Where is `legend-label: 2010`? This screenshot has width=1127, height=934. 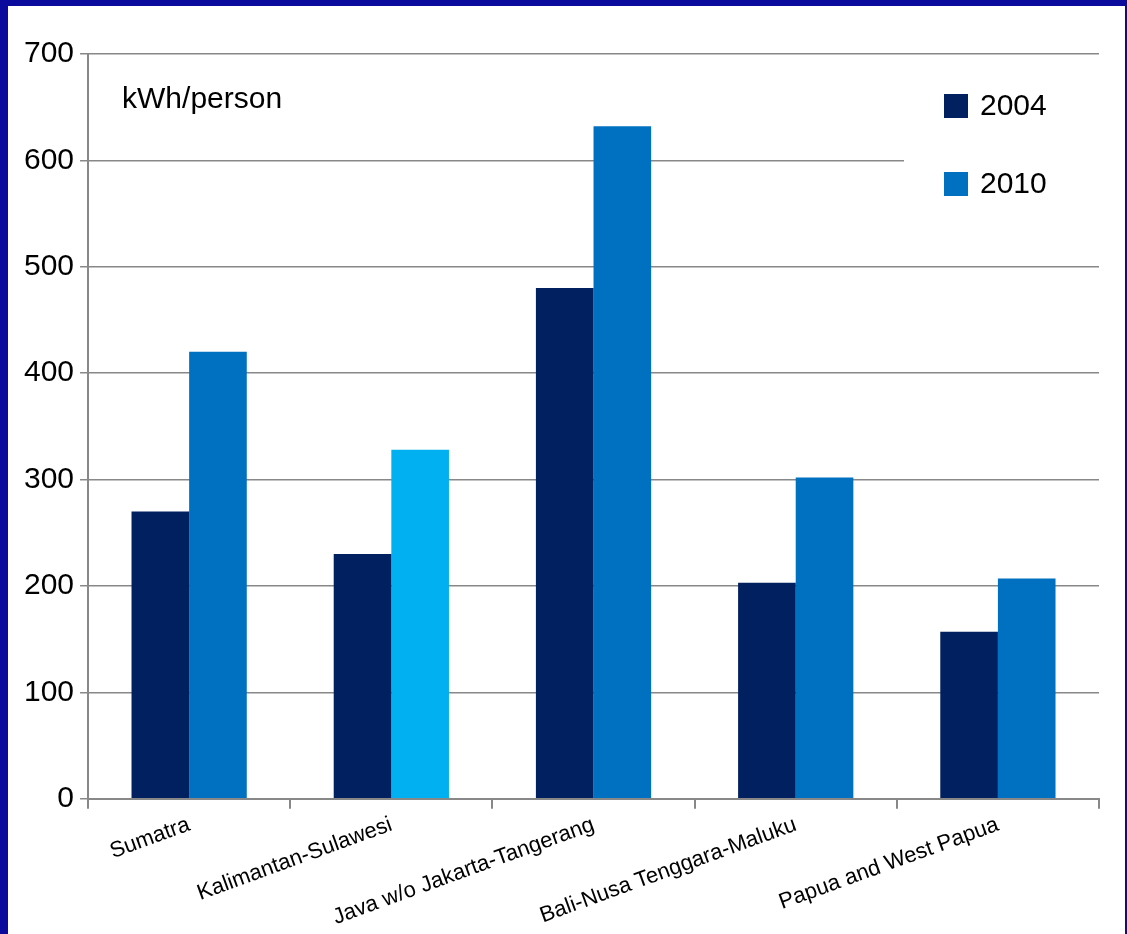 legend-label: 2010 is located at coordinates (1013, 183).